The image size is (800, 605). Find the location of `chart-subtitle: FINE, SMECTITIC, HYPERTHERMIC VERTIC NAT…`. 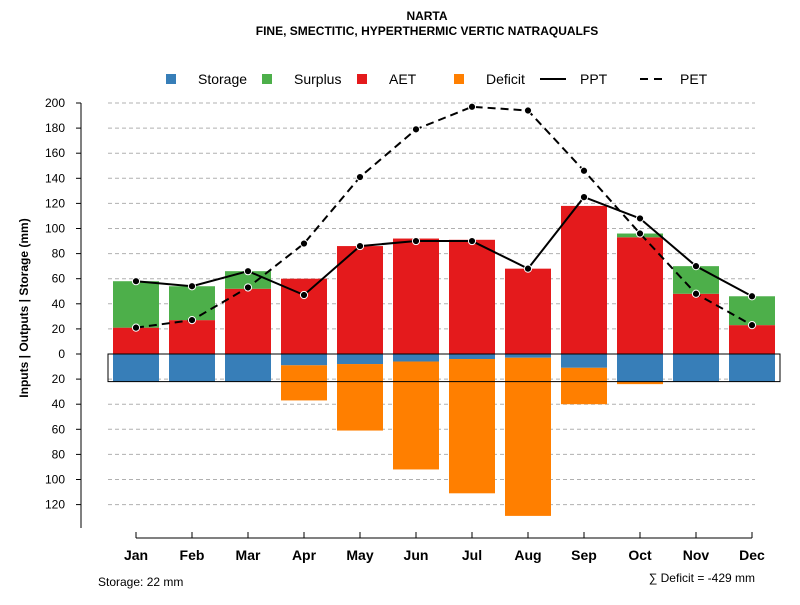

chart-subtitle: FINE, SMECTITIC, HYPERTHERMIC VERTIC NAT… is located at coordinates (427, 31).